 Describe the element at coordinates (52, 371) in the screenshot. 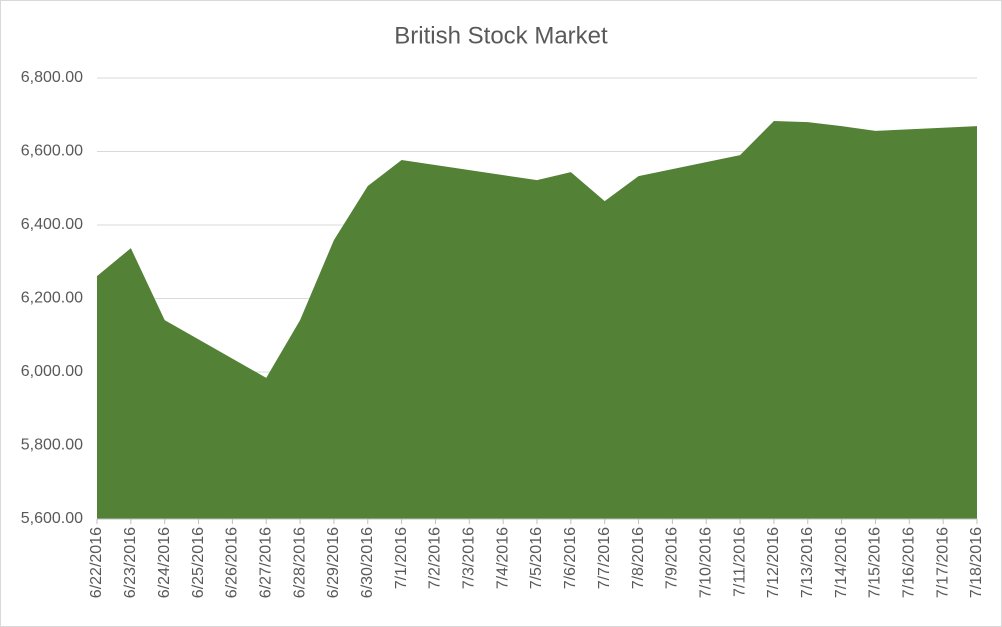

I see `y-tick-label: 6,000.00` at that location.